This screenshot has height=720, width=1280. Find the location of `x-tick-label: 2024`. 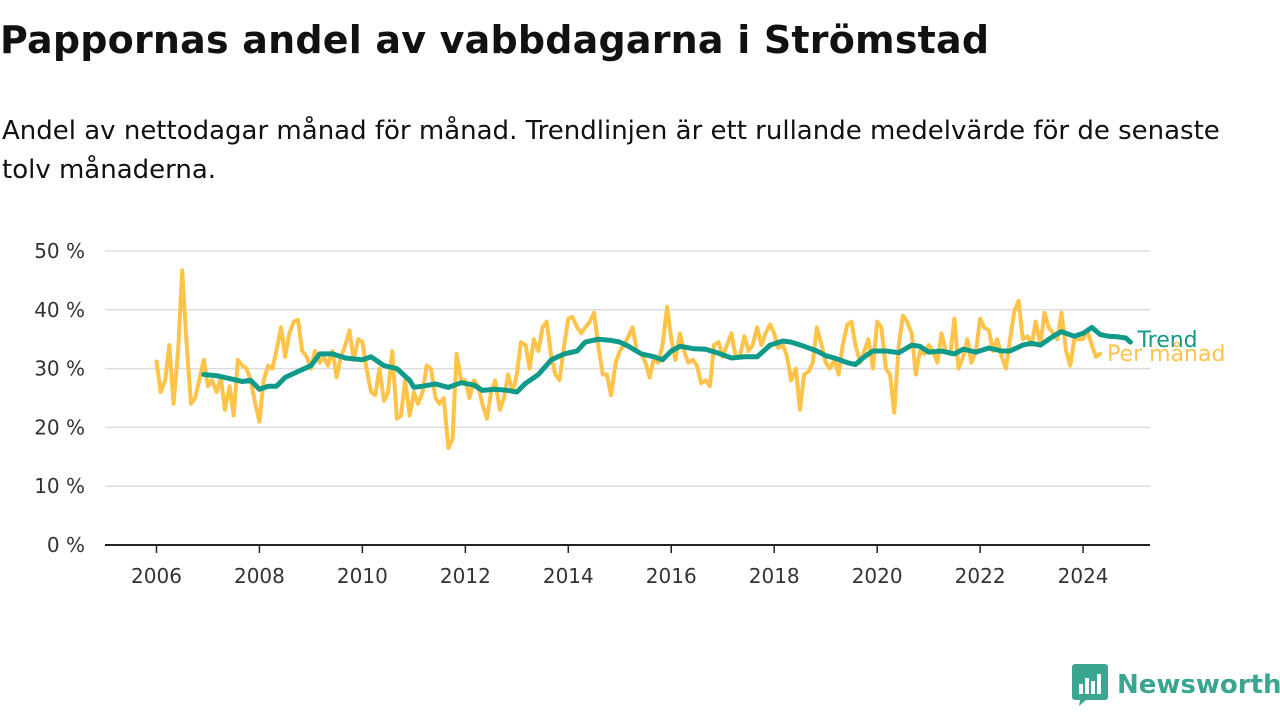

x-tick-label: 2024 is located at coordinates (1083, 576).